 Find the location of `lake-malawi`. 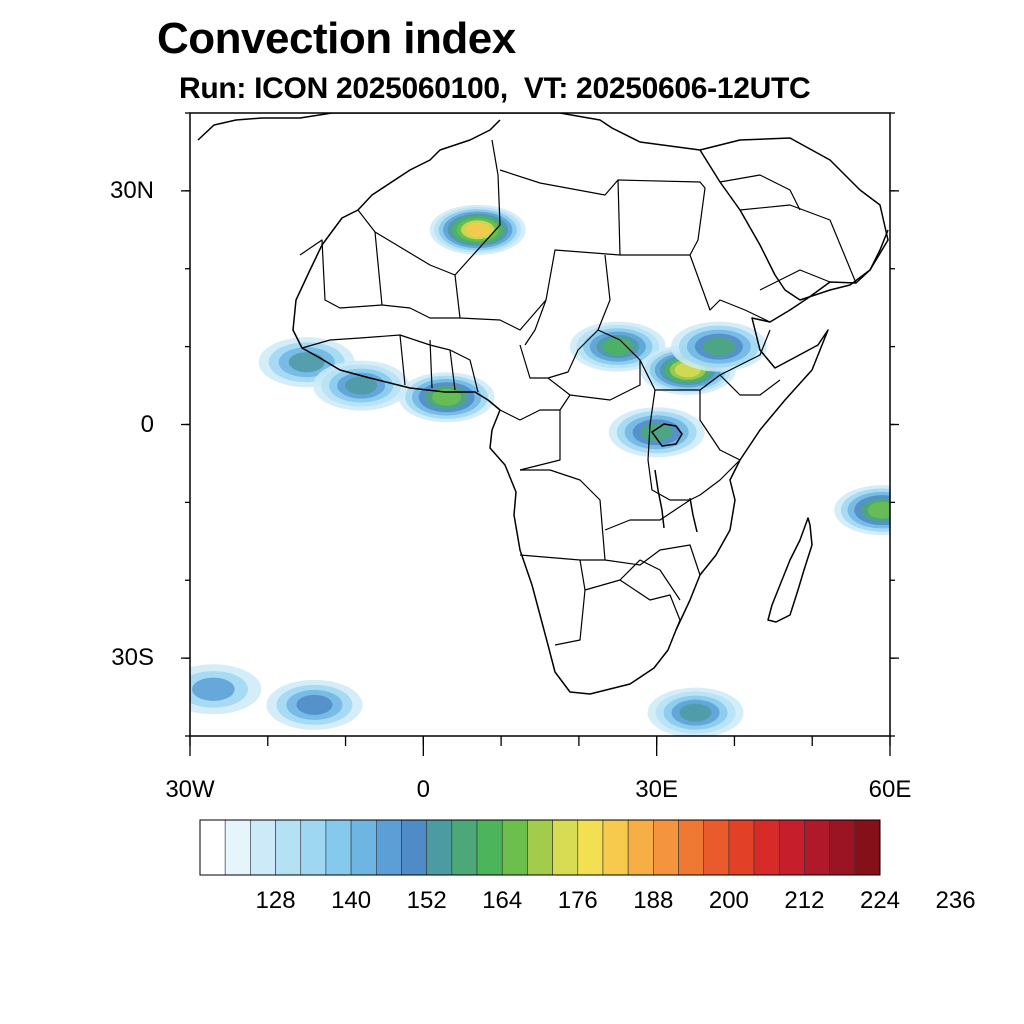

lake-malawi is located at coordinates (693, 515).